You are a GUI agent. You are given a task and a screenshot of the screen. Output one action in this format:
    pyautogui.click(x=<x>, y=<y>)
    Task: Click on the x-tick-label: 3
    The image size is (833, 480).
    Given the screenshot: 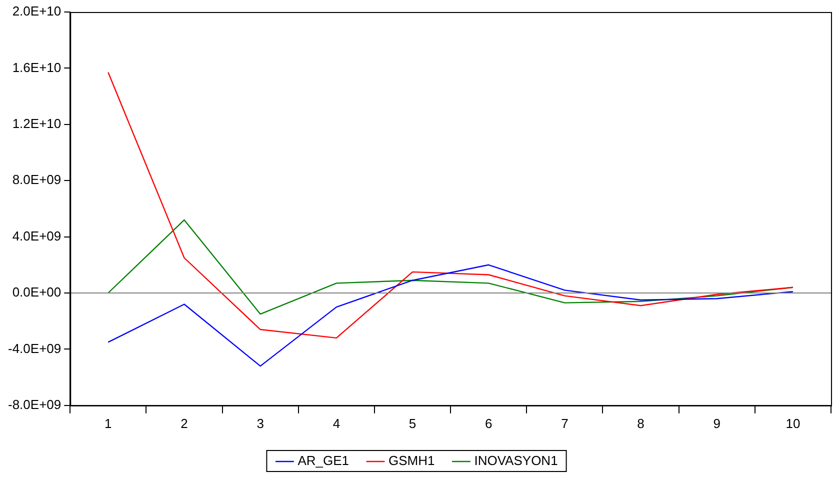 What is the action you would take?
    pyautogui.click(x=260, y=423)
    